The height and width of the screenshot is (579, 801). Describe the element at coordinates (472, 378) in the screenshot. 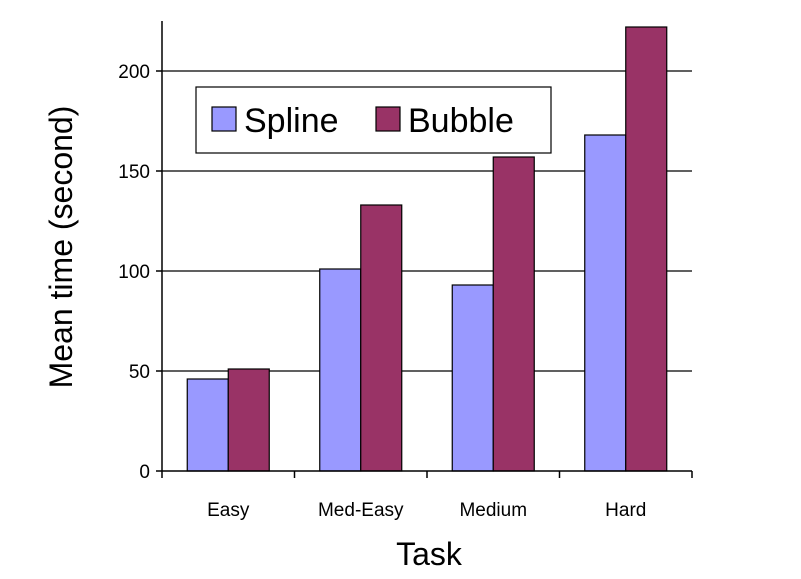

I see `bar-spline-medium` at that location.